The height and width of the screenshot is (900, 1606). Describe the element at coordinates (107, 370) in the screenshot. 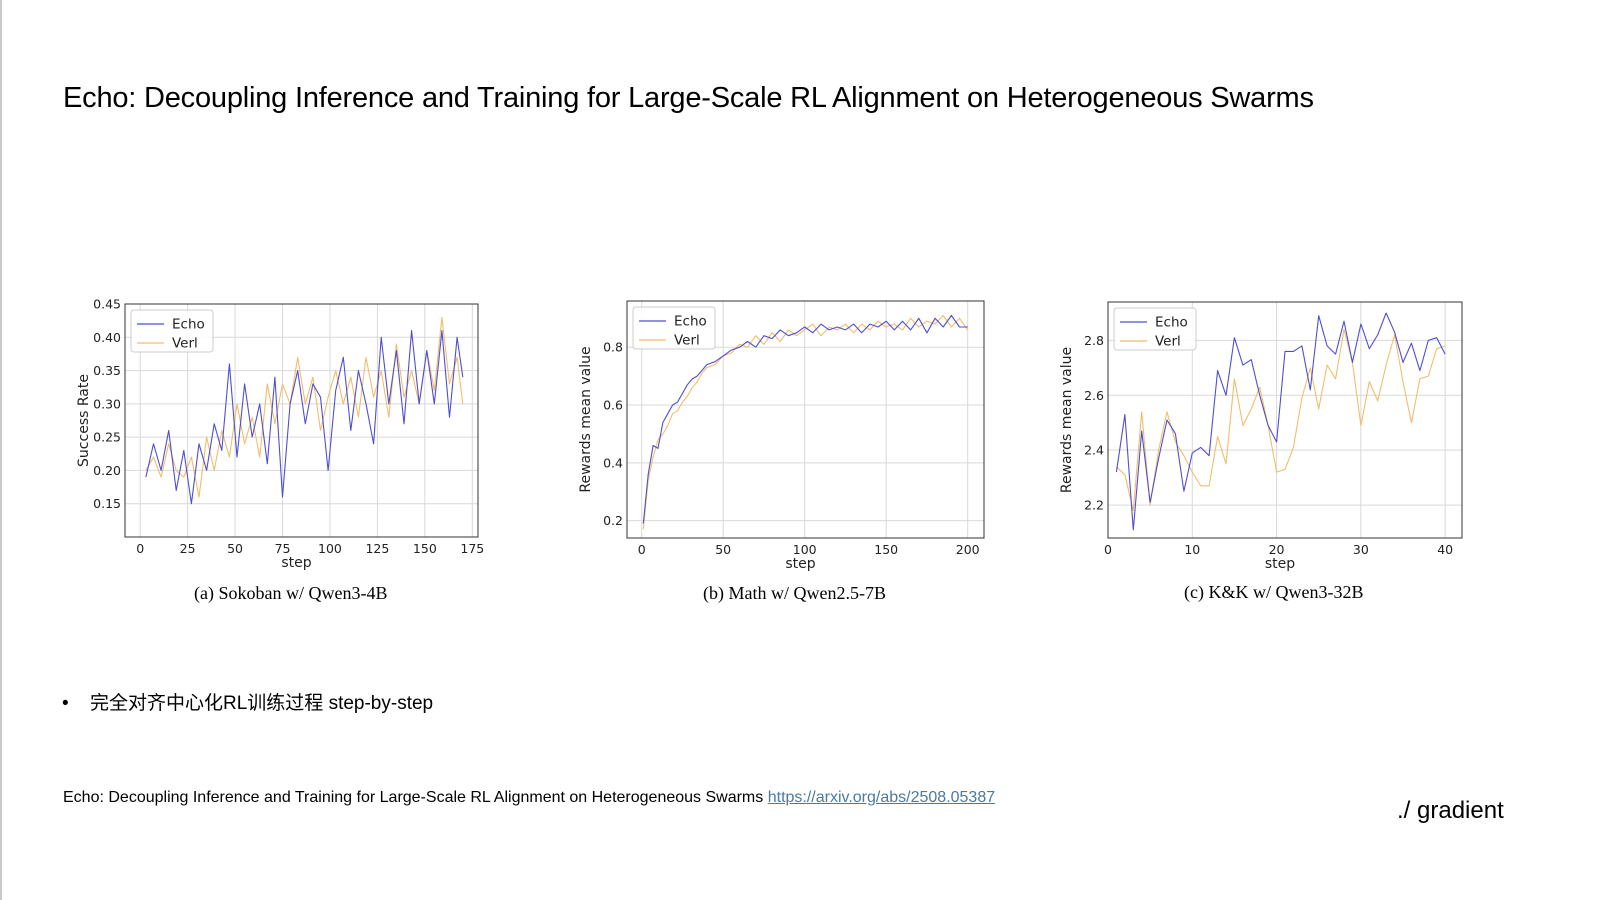

I see `y-tick-label: 0.35` at that location.